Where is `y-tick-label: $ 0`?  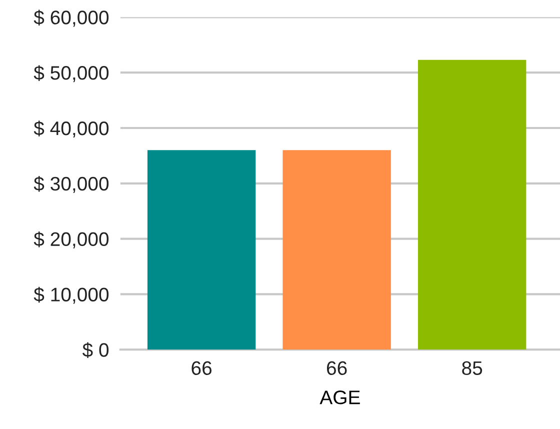
y-tick-label: $ 0 is located at coordinates (95, 350).